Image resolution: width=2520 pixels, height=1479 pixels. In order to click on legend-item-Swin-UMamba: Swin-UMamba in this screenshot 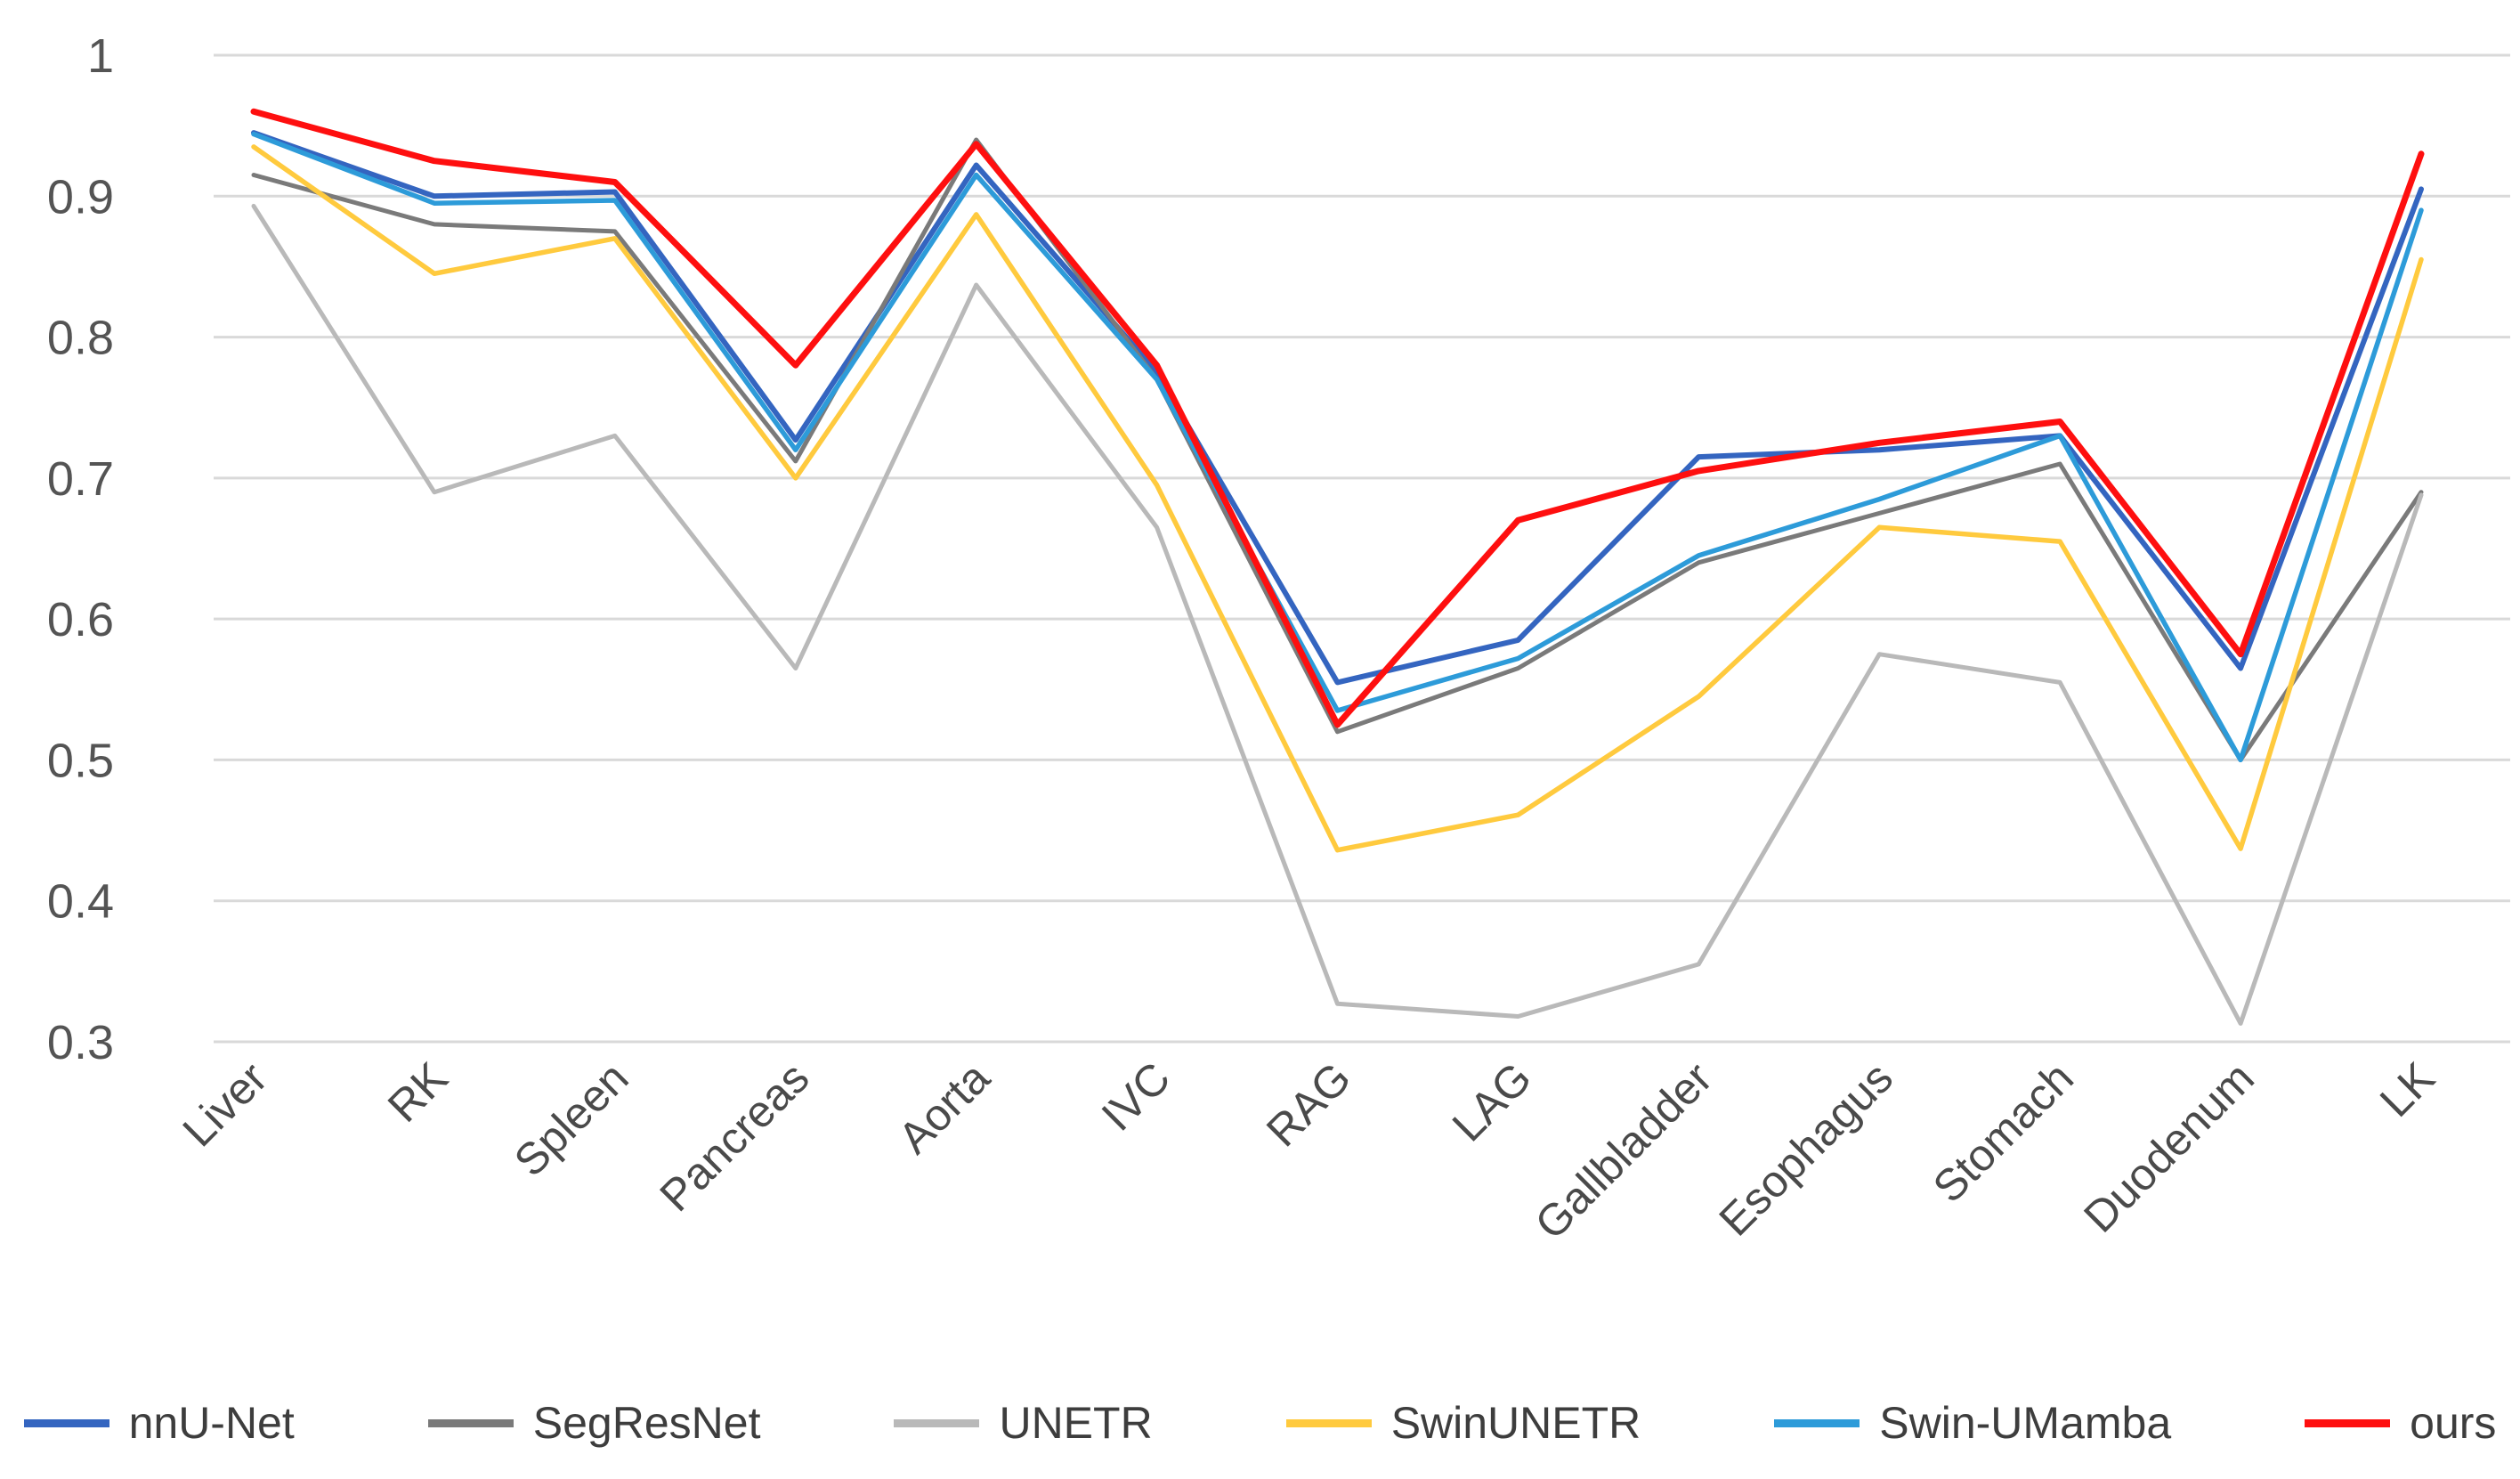, I will do `click(1972, 1423)`.